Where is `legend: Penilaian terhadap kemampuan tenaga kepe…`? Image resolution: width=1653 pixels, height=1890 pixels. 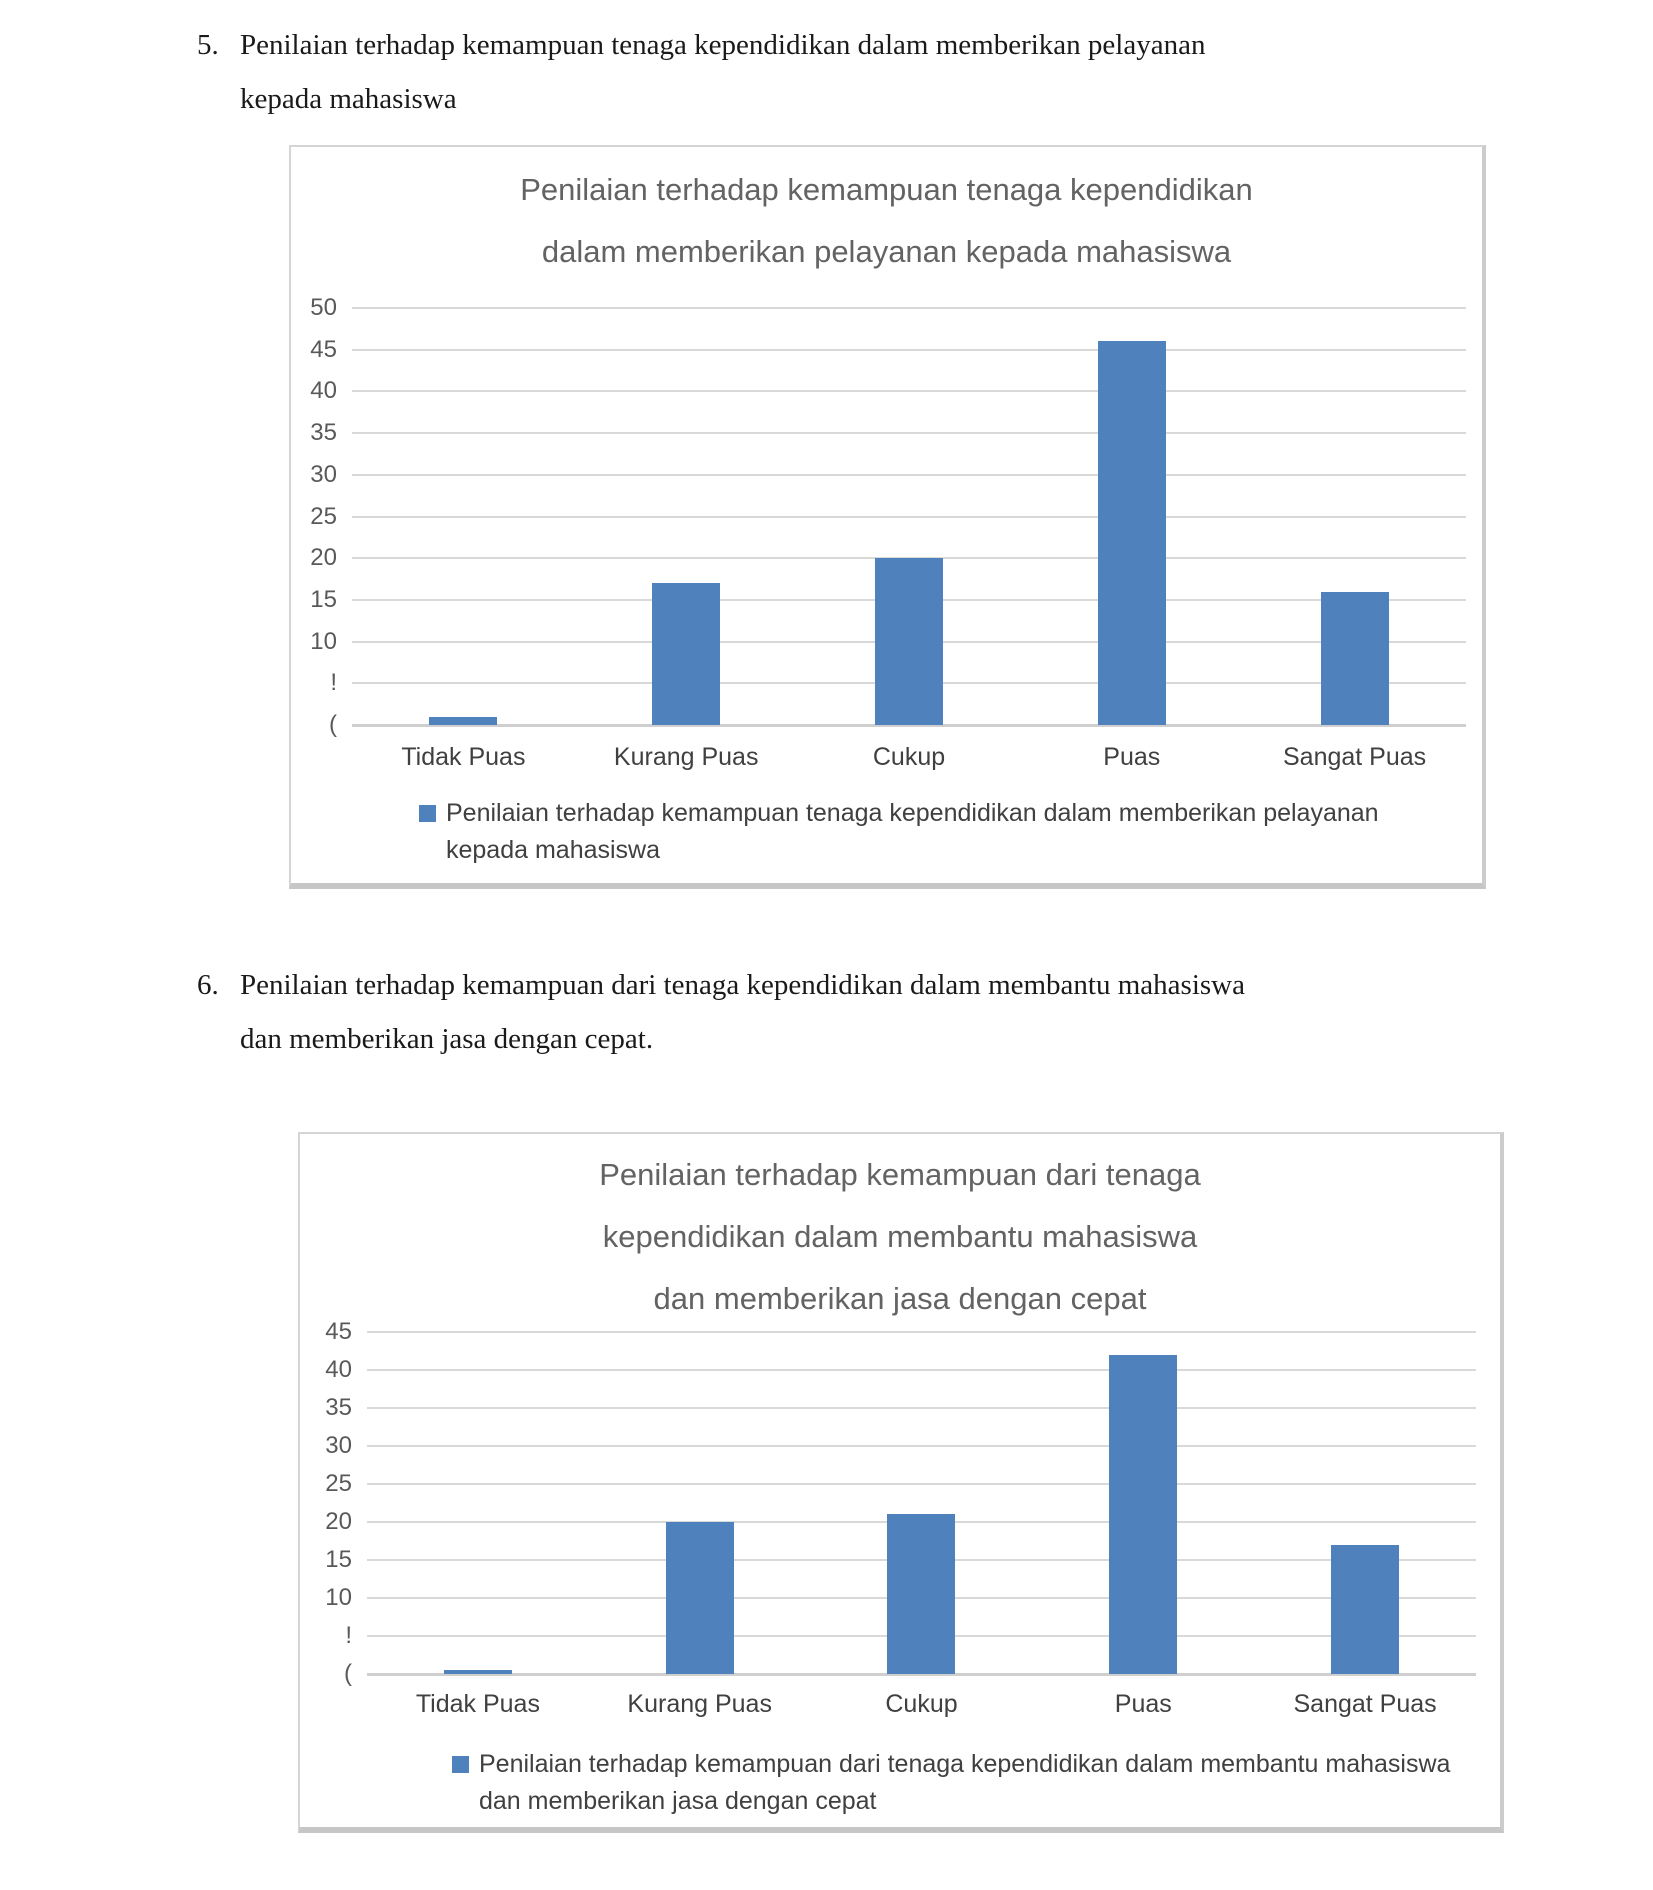 legend: Penilaian terhadap kemampuan tenaga kepe… is located at coordinates (930, 832).